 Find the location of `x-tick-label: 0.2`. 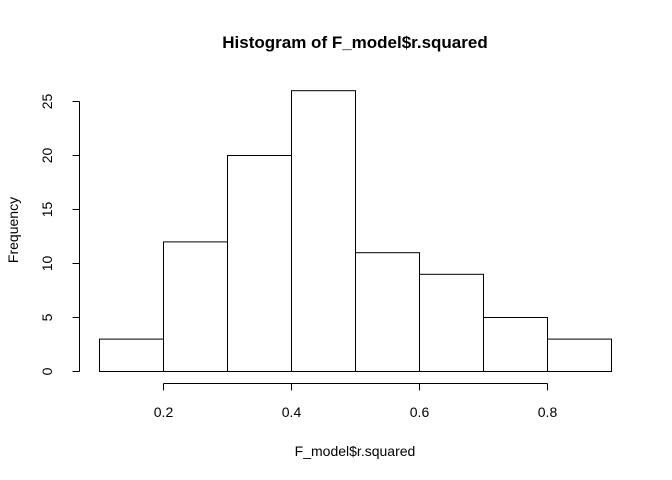

x-tick-label: 0.2 is located at coordinates (164, 412).